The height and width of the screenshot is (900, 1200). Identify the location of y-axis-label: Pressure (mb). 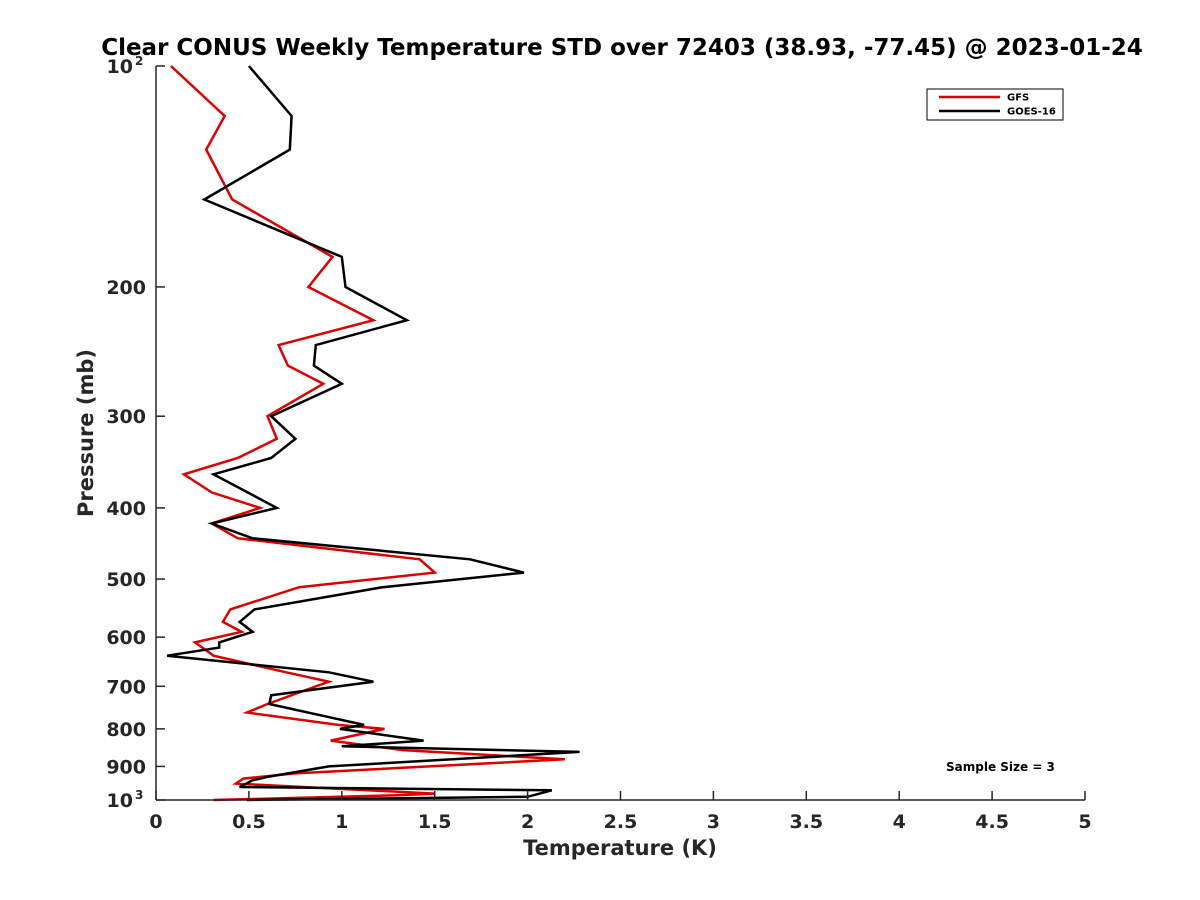
(86, 433).